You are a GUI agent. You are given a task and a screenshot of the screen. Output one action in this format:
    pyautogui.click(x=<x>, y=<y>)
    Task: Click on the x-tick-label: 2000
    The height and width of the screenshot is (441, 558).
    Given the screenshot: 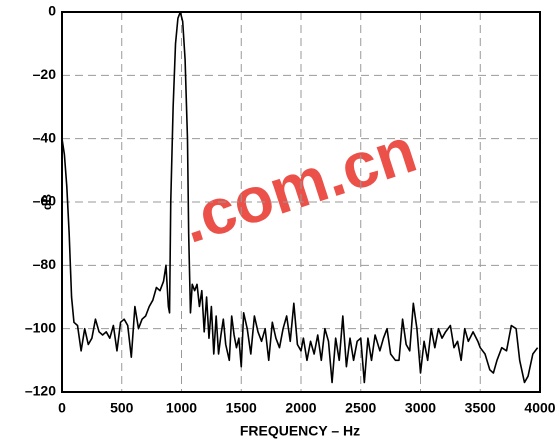 What is the action you would take?
    pyautogui.click(x=300, y=408)
    